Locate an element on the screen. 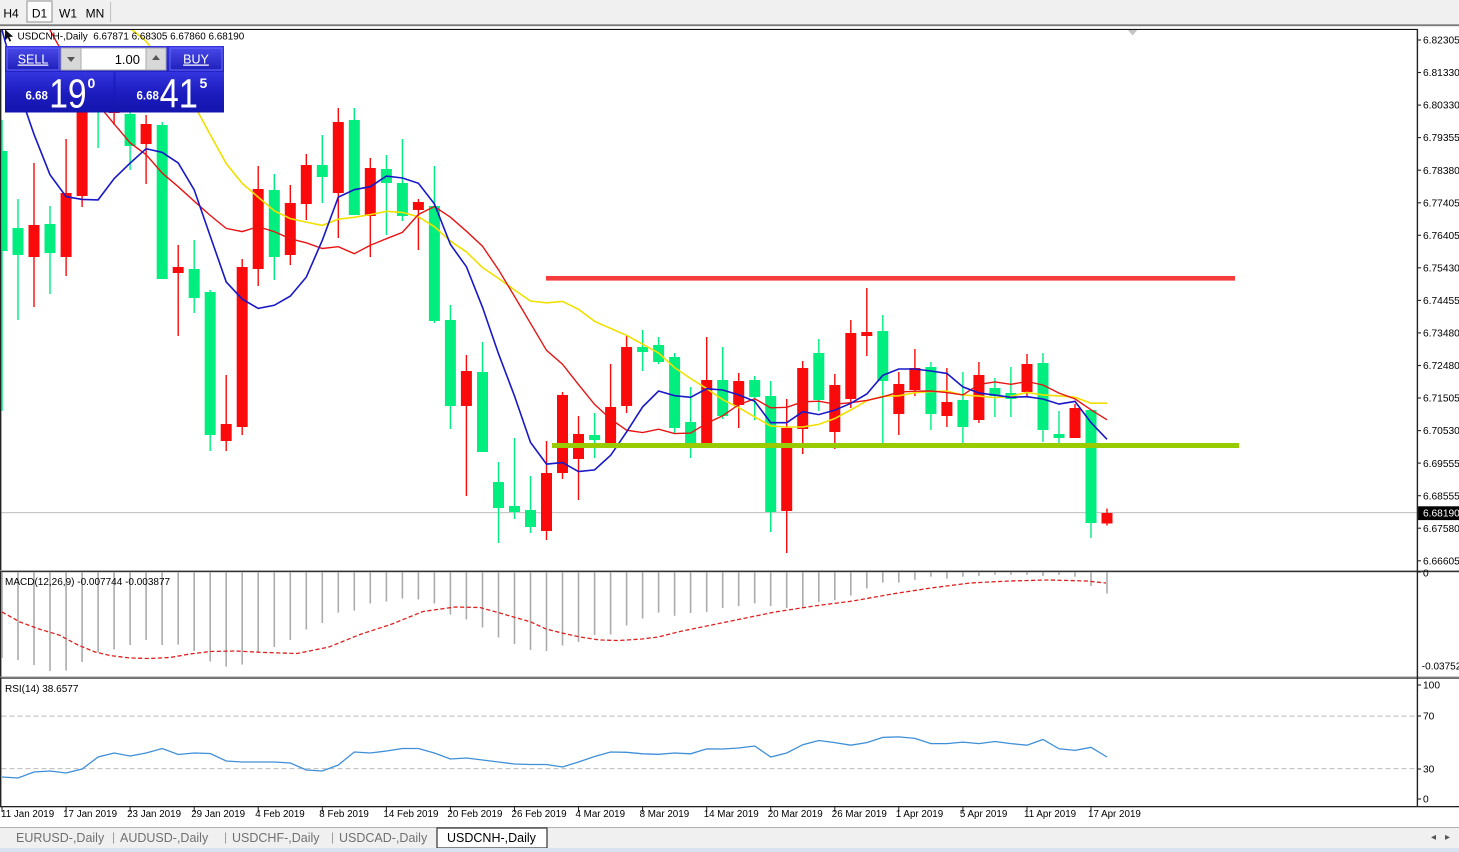  svg-text: 17 Jan 2019 is located at coordinates (90, 814).